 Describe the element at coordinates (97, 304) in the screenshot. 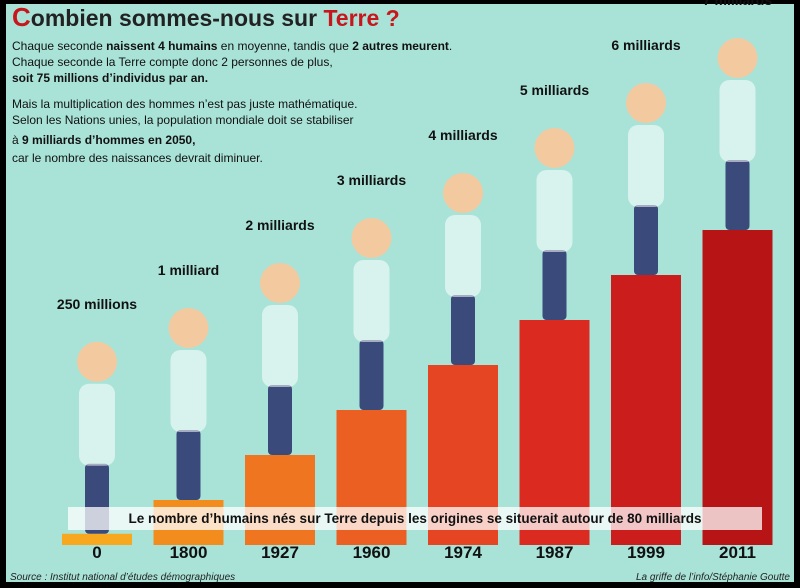

I see `value-label: 250 millions` at that location.